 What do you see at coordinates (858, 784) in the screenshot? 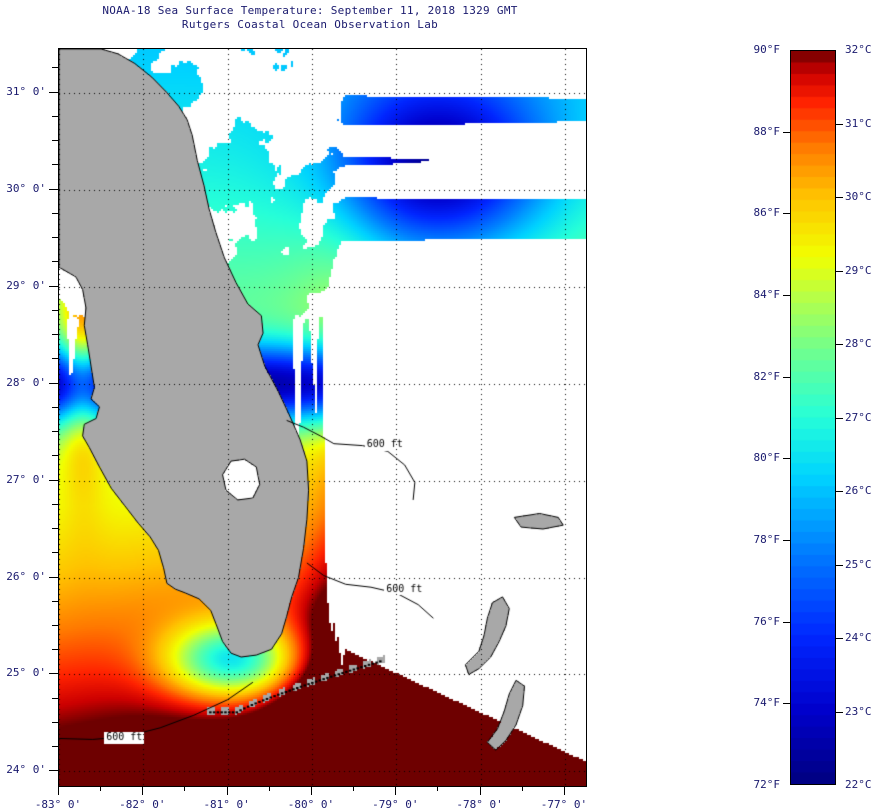
I see `colorbar-c-label: 22°C` at bounding box center [858, 784].